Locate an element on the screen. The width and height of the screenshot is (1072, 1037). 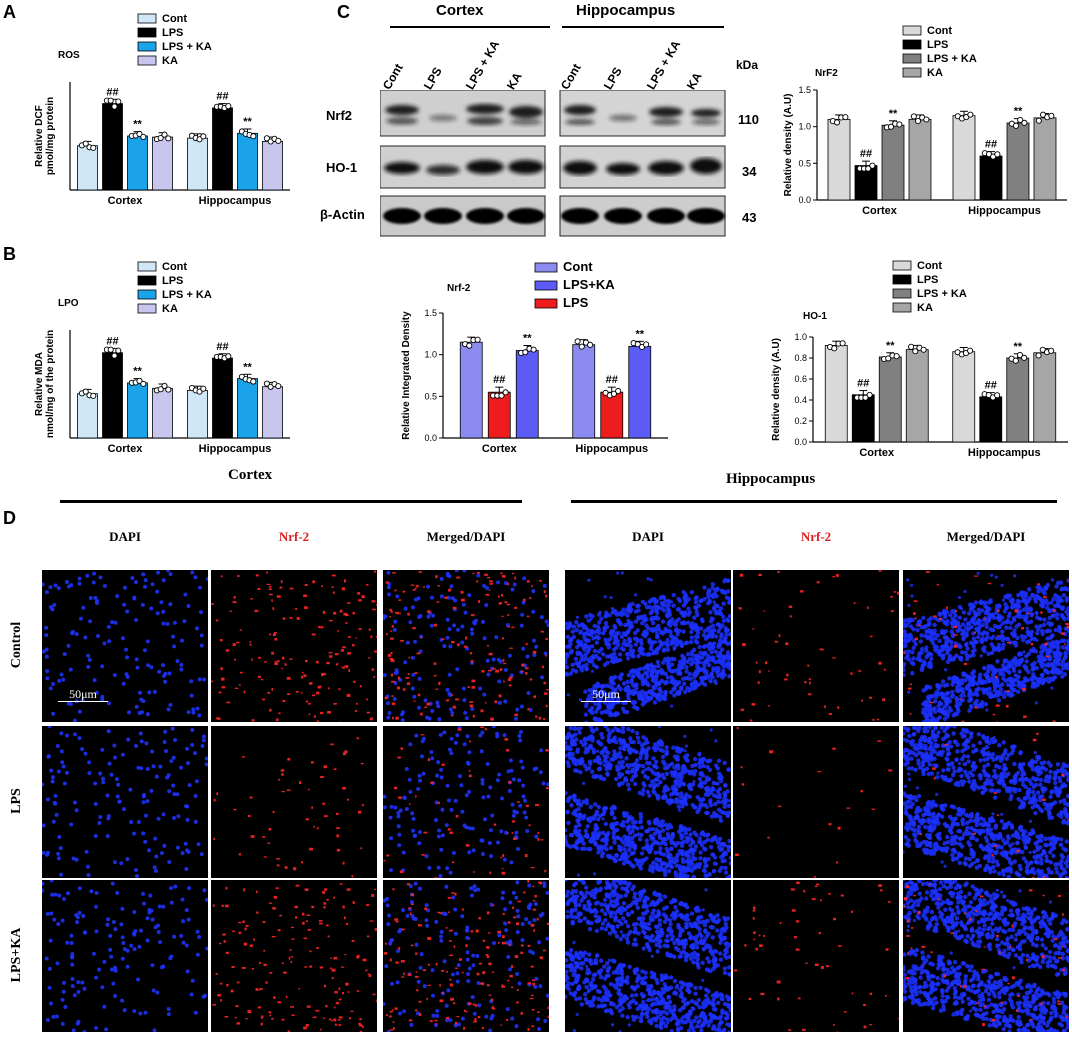
y-tick-label: 0.6 is located at coordinates (800, 379).